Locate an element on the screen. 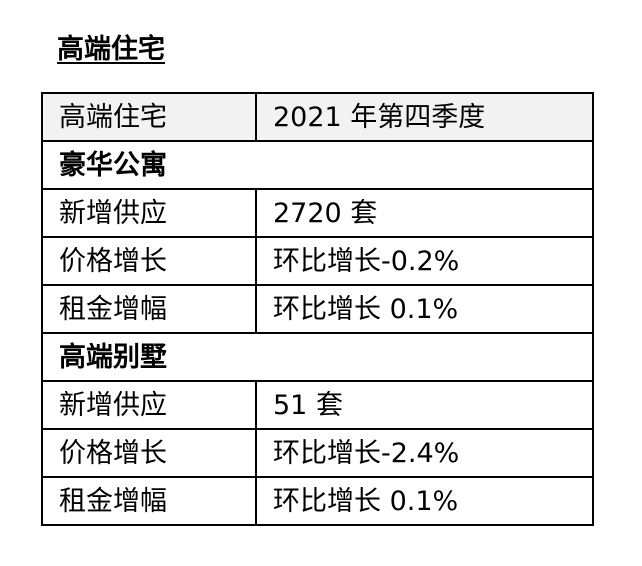 This screenshot has height=566, width=642. row-value: 51 套 is located at coordinates (424, 405).